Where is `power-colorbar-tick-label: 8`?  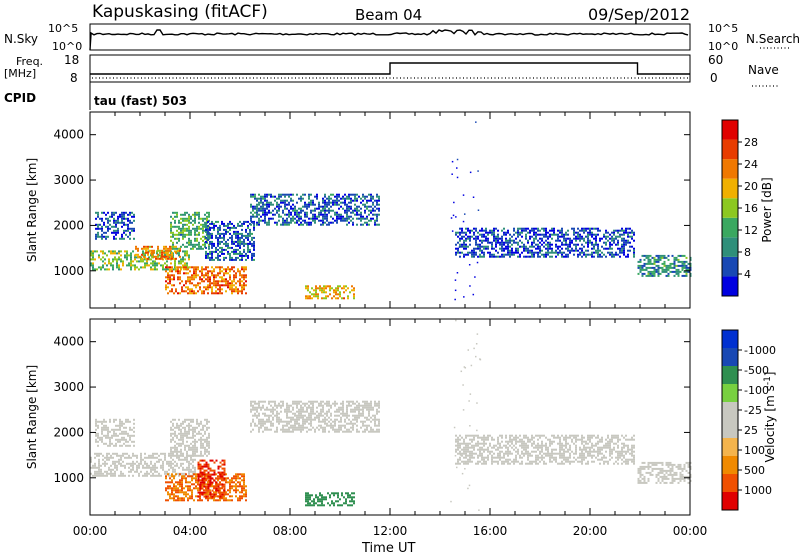
power-colorbar-tick-label: 8 is located at coordinates (747, 252).